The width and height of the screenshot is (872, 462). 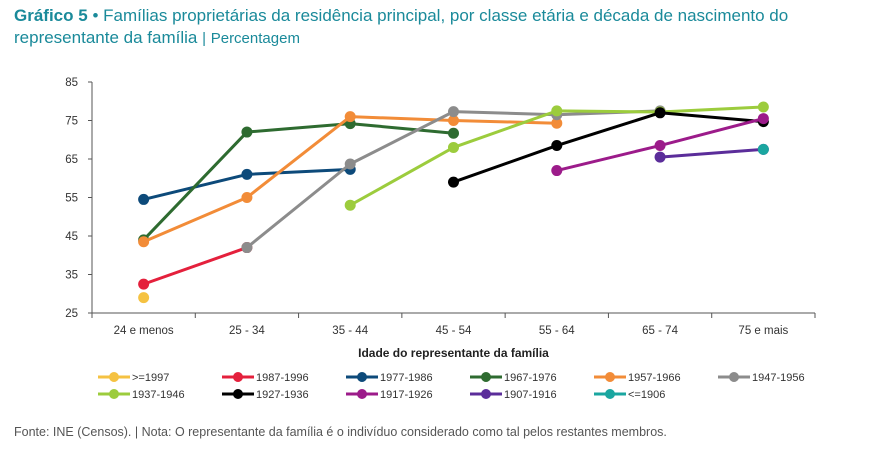 What do you see at coordinates (247, 331) in the screenshot?
I see `x-tick-label: 25 - 34` at bounding box center [247, 331].